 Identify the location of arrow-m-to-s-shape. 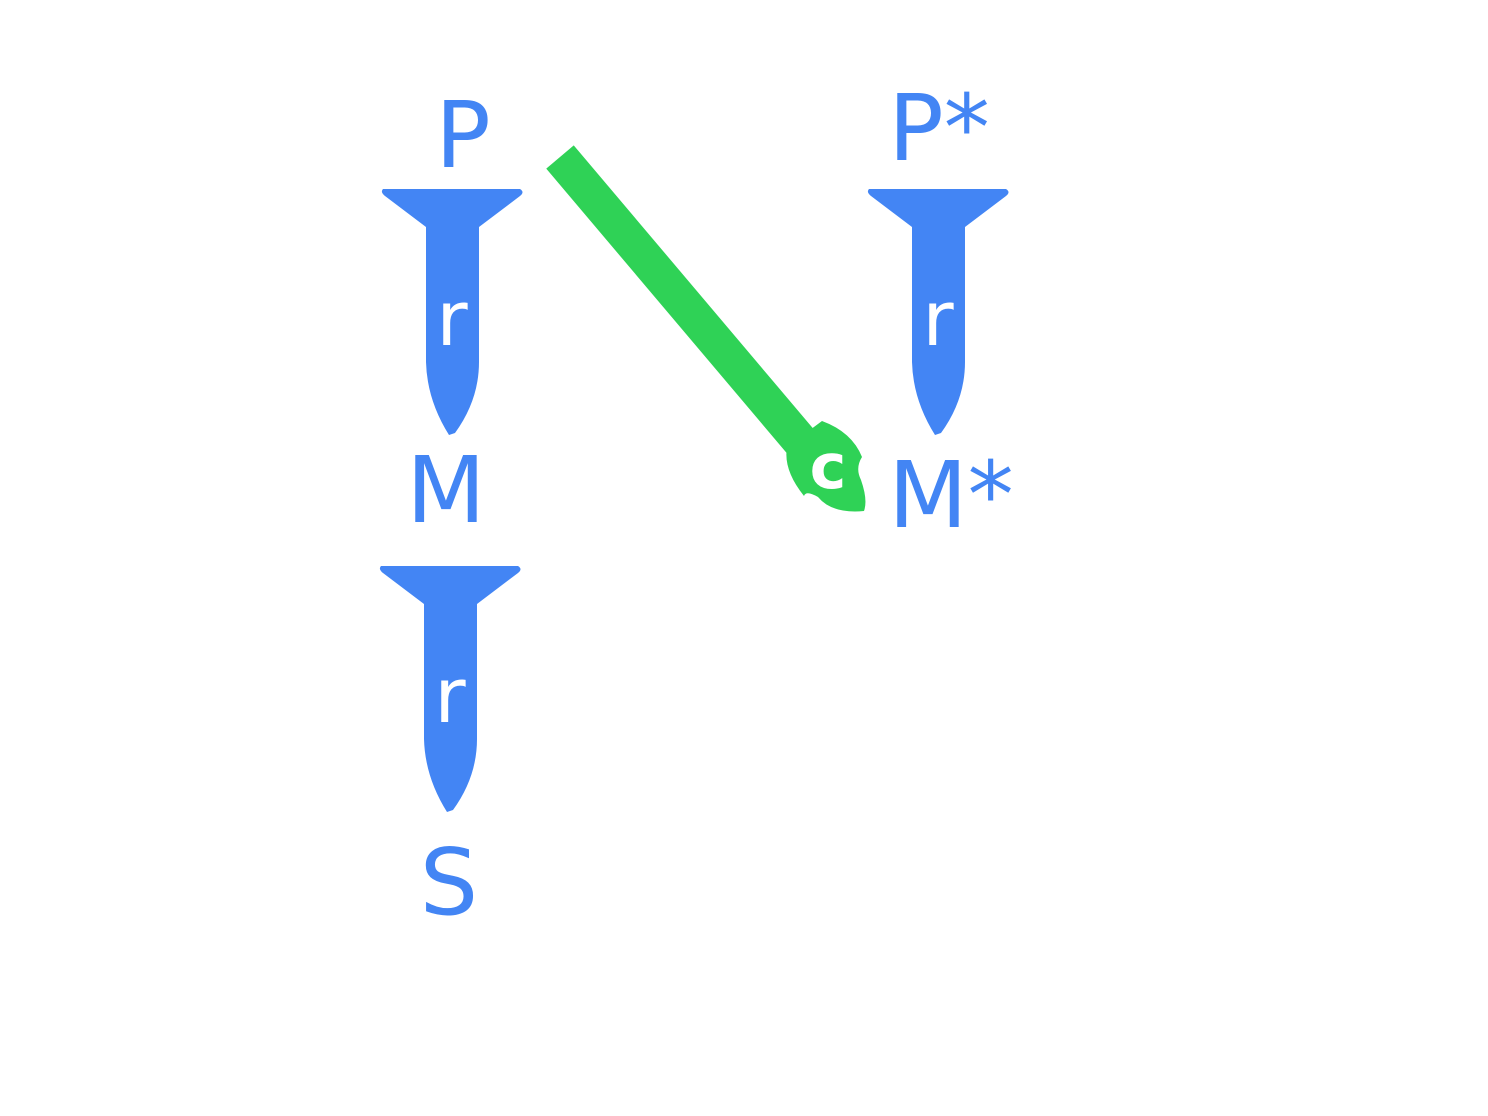
(450, 689).